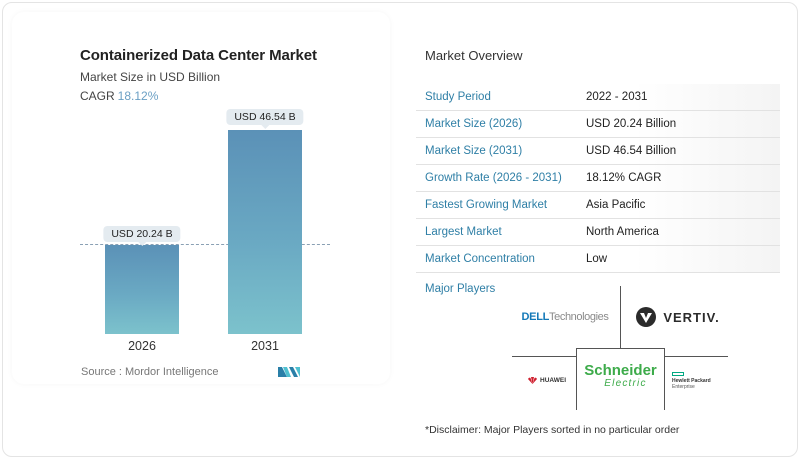 This screenshot has height=459, width=800. Describe the element at coordinates (625, 383) in the screenshot. I see `schneider-logo-subtext: Electric` at that location.